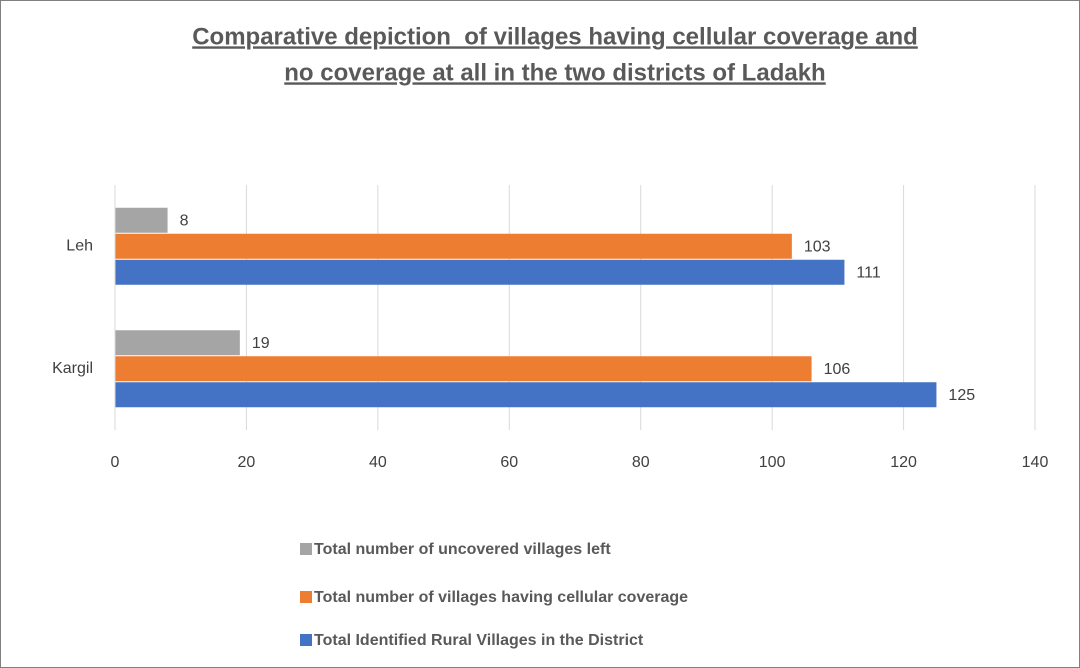  I want to click on x-tick-label: 120, so click(903, 462).